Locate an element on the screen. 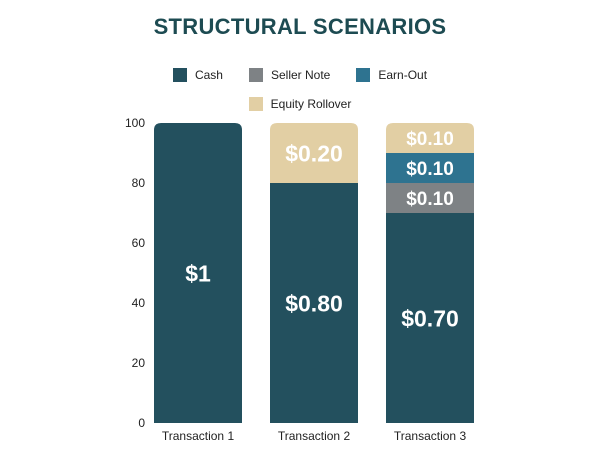 The height and width of the screenshot is (450, 600). x-tick-label: Transaction 1 is located at coordinates (198, 436).